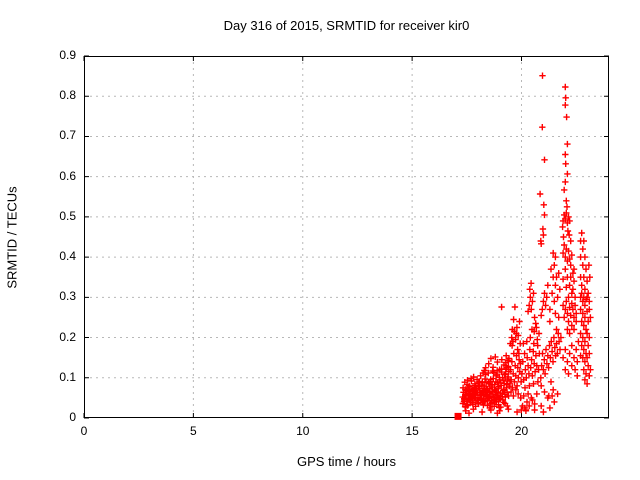 This screenshot has height=480, width=640. Describe the element at coordinates (67, 55) in the screenshot. I see `y-tick-label-0.9: 0.9` at that location.